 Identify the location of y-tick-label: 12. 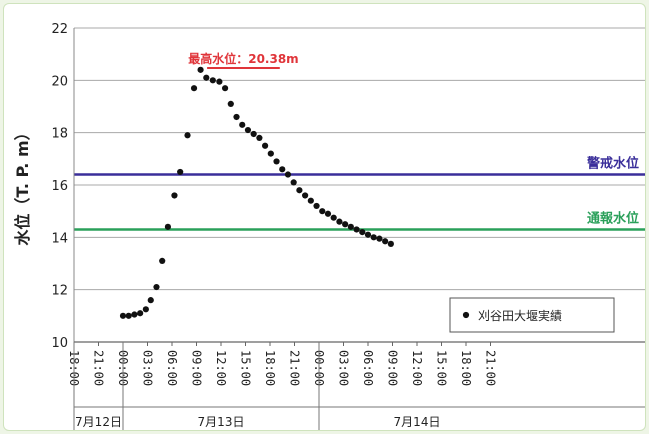
(59, 291).